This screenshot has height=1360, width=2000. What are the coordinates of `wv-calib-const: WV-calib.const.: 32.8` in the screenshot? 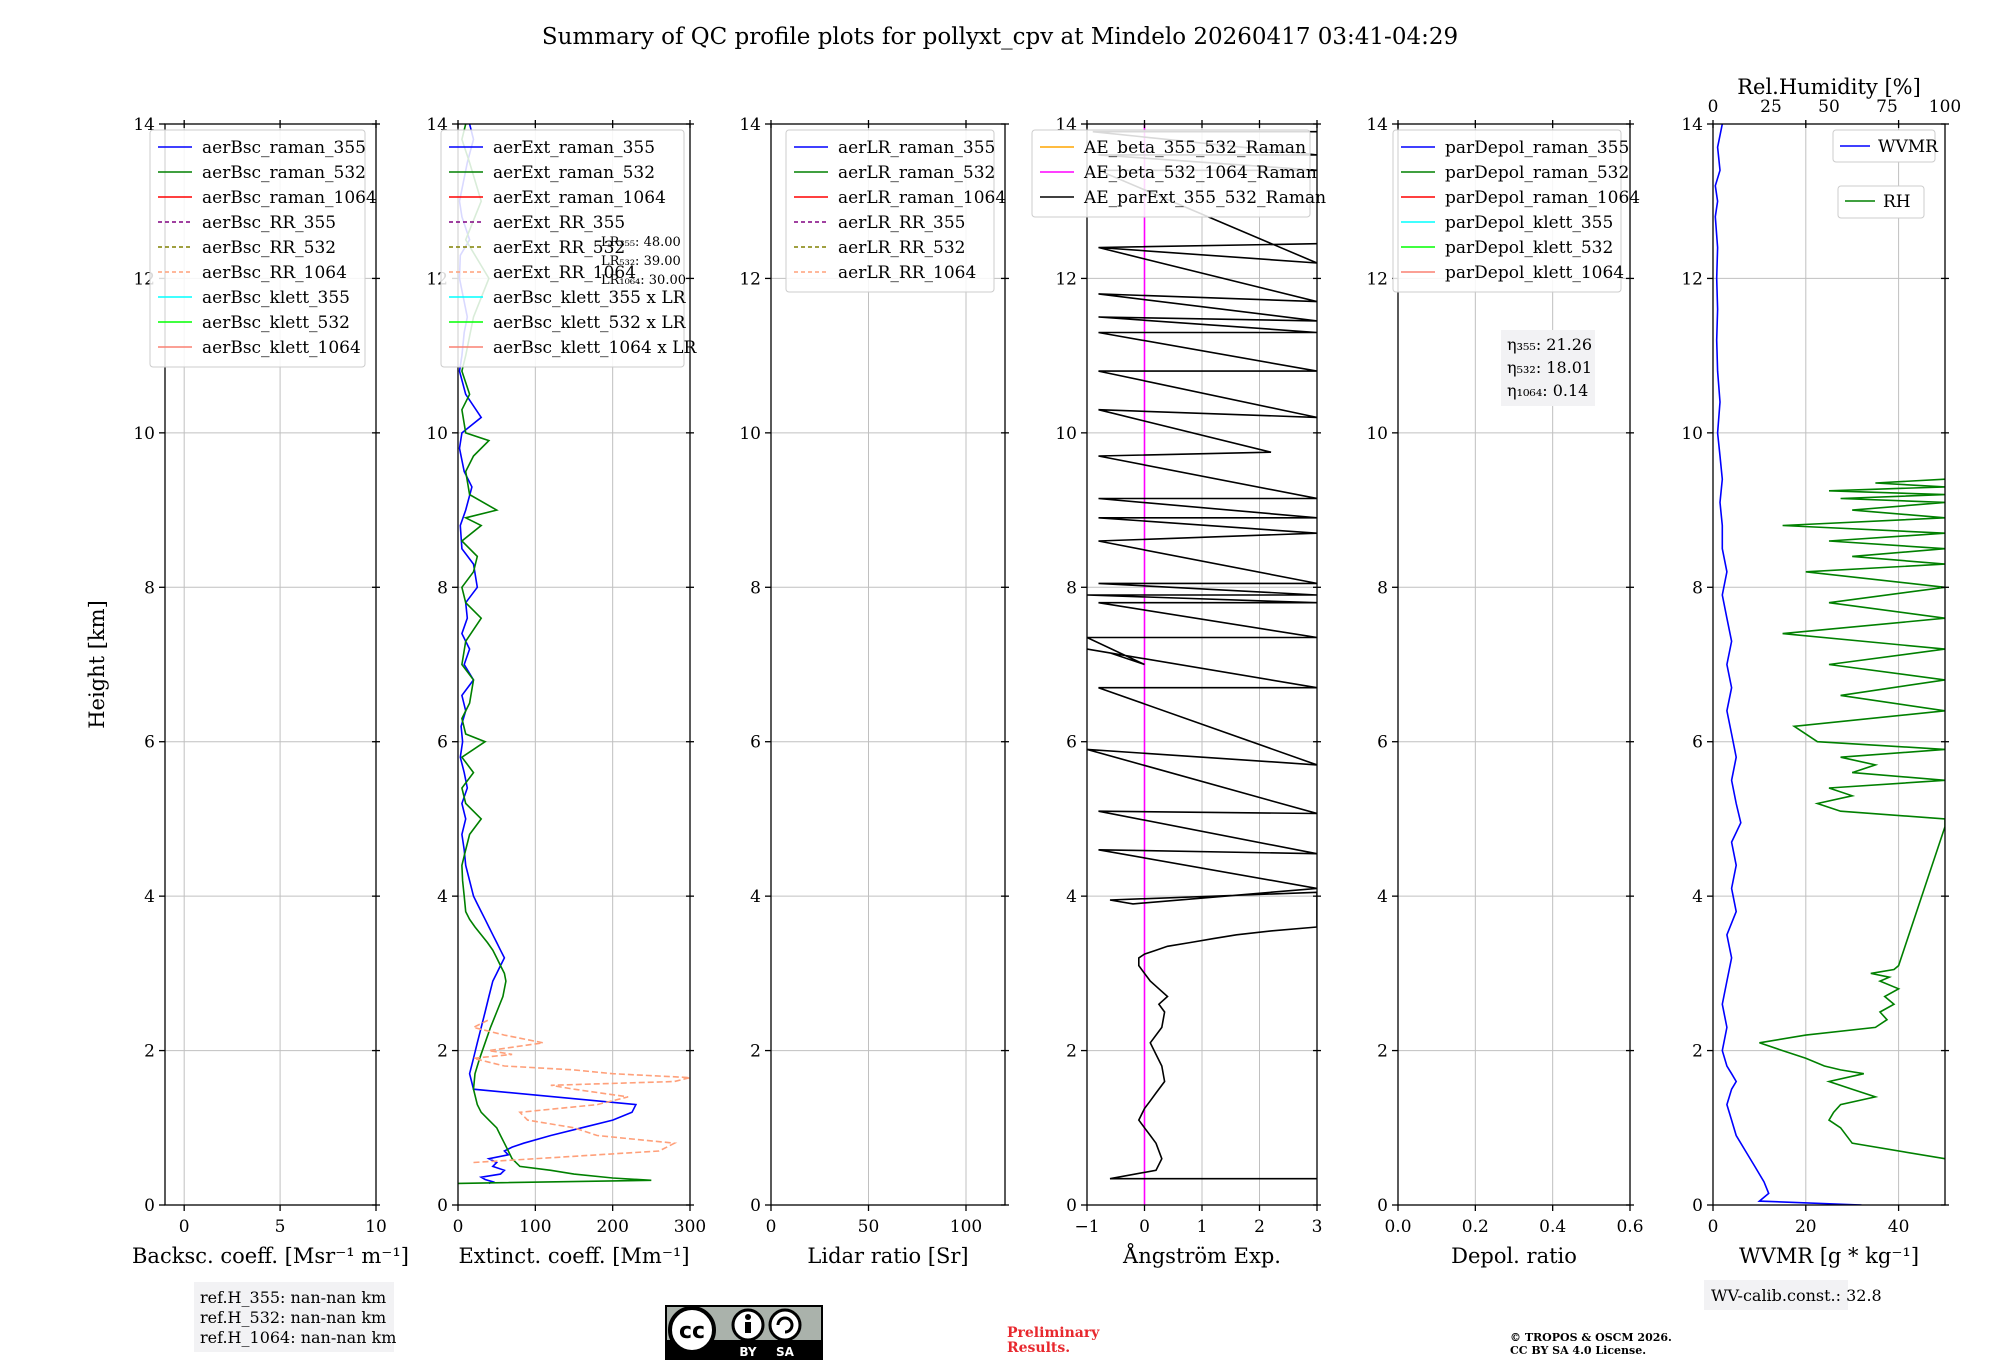 It's located at (1796, 1295).